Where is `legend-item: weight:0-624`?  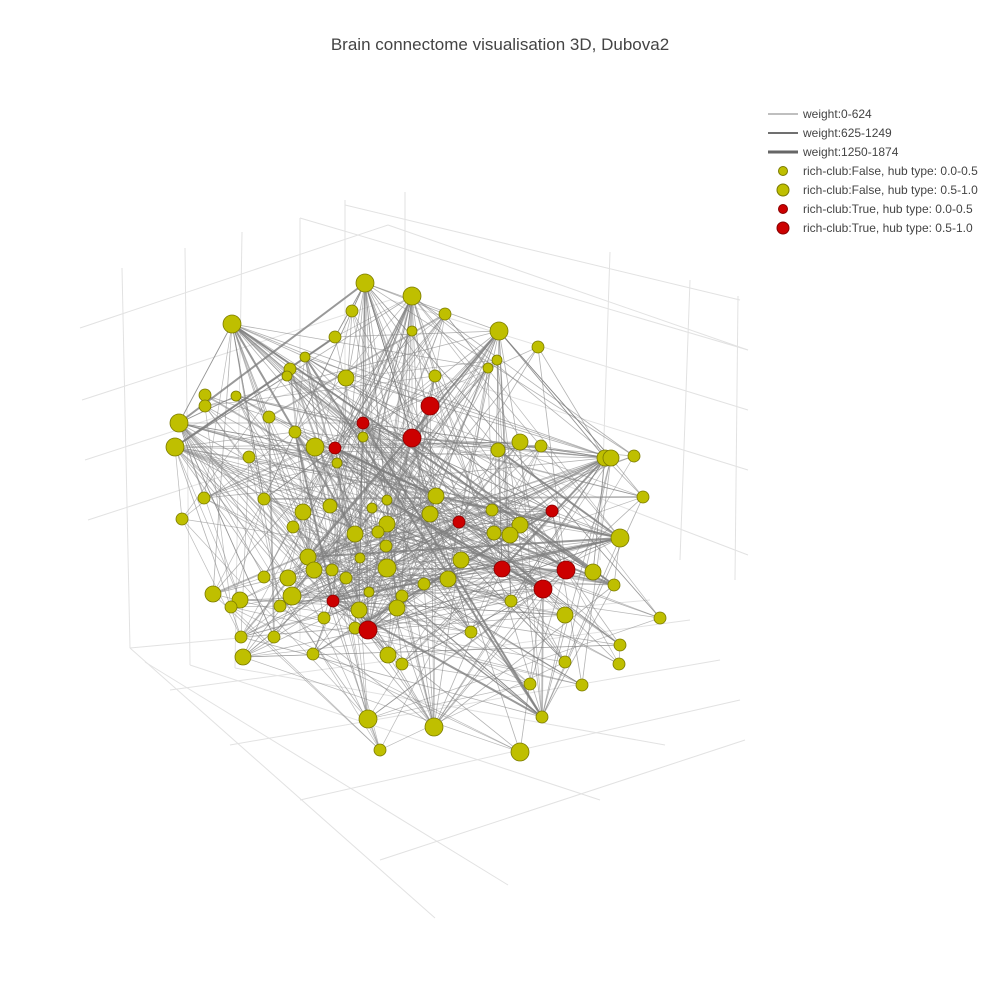 legend-item: weight:0-624 is located at coordinates (820, 114).